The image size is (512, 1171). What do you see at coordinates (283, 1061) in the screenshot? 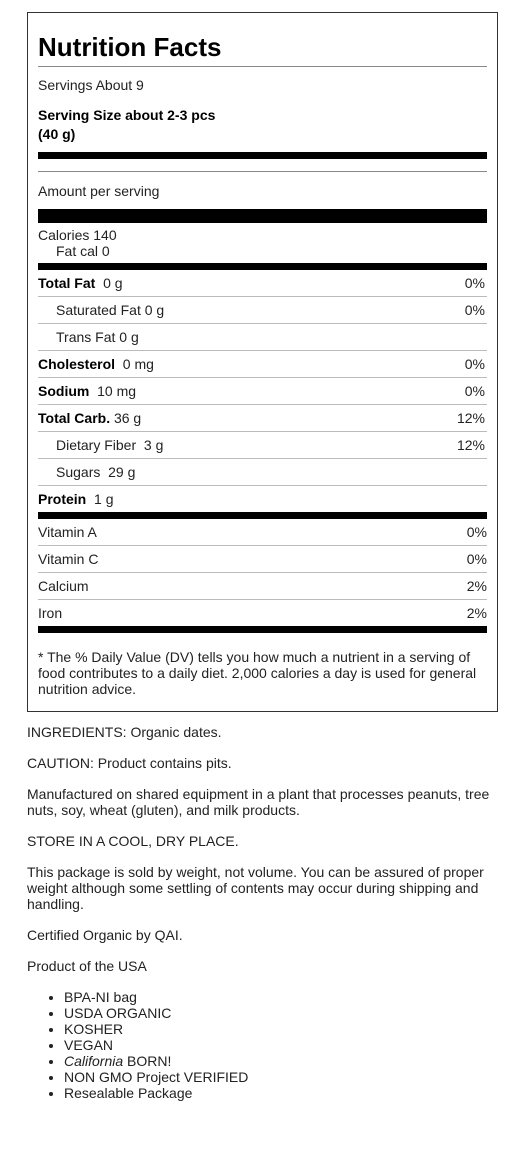
I see `list-item: California BORN!` at bounding box center [283, 1061].